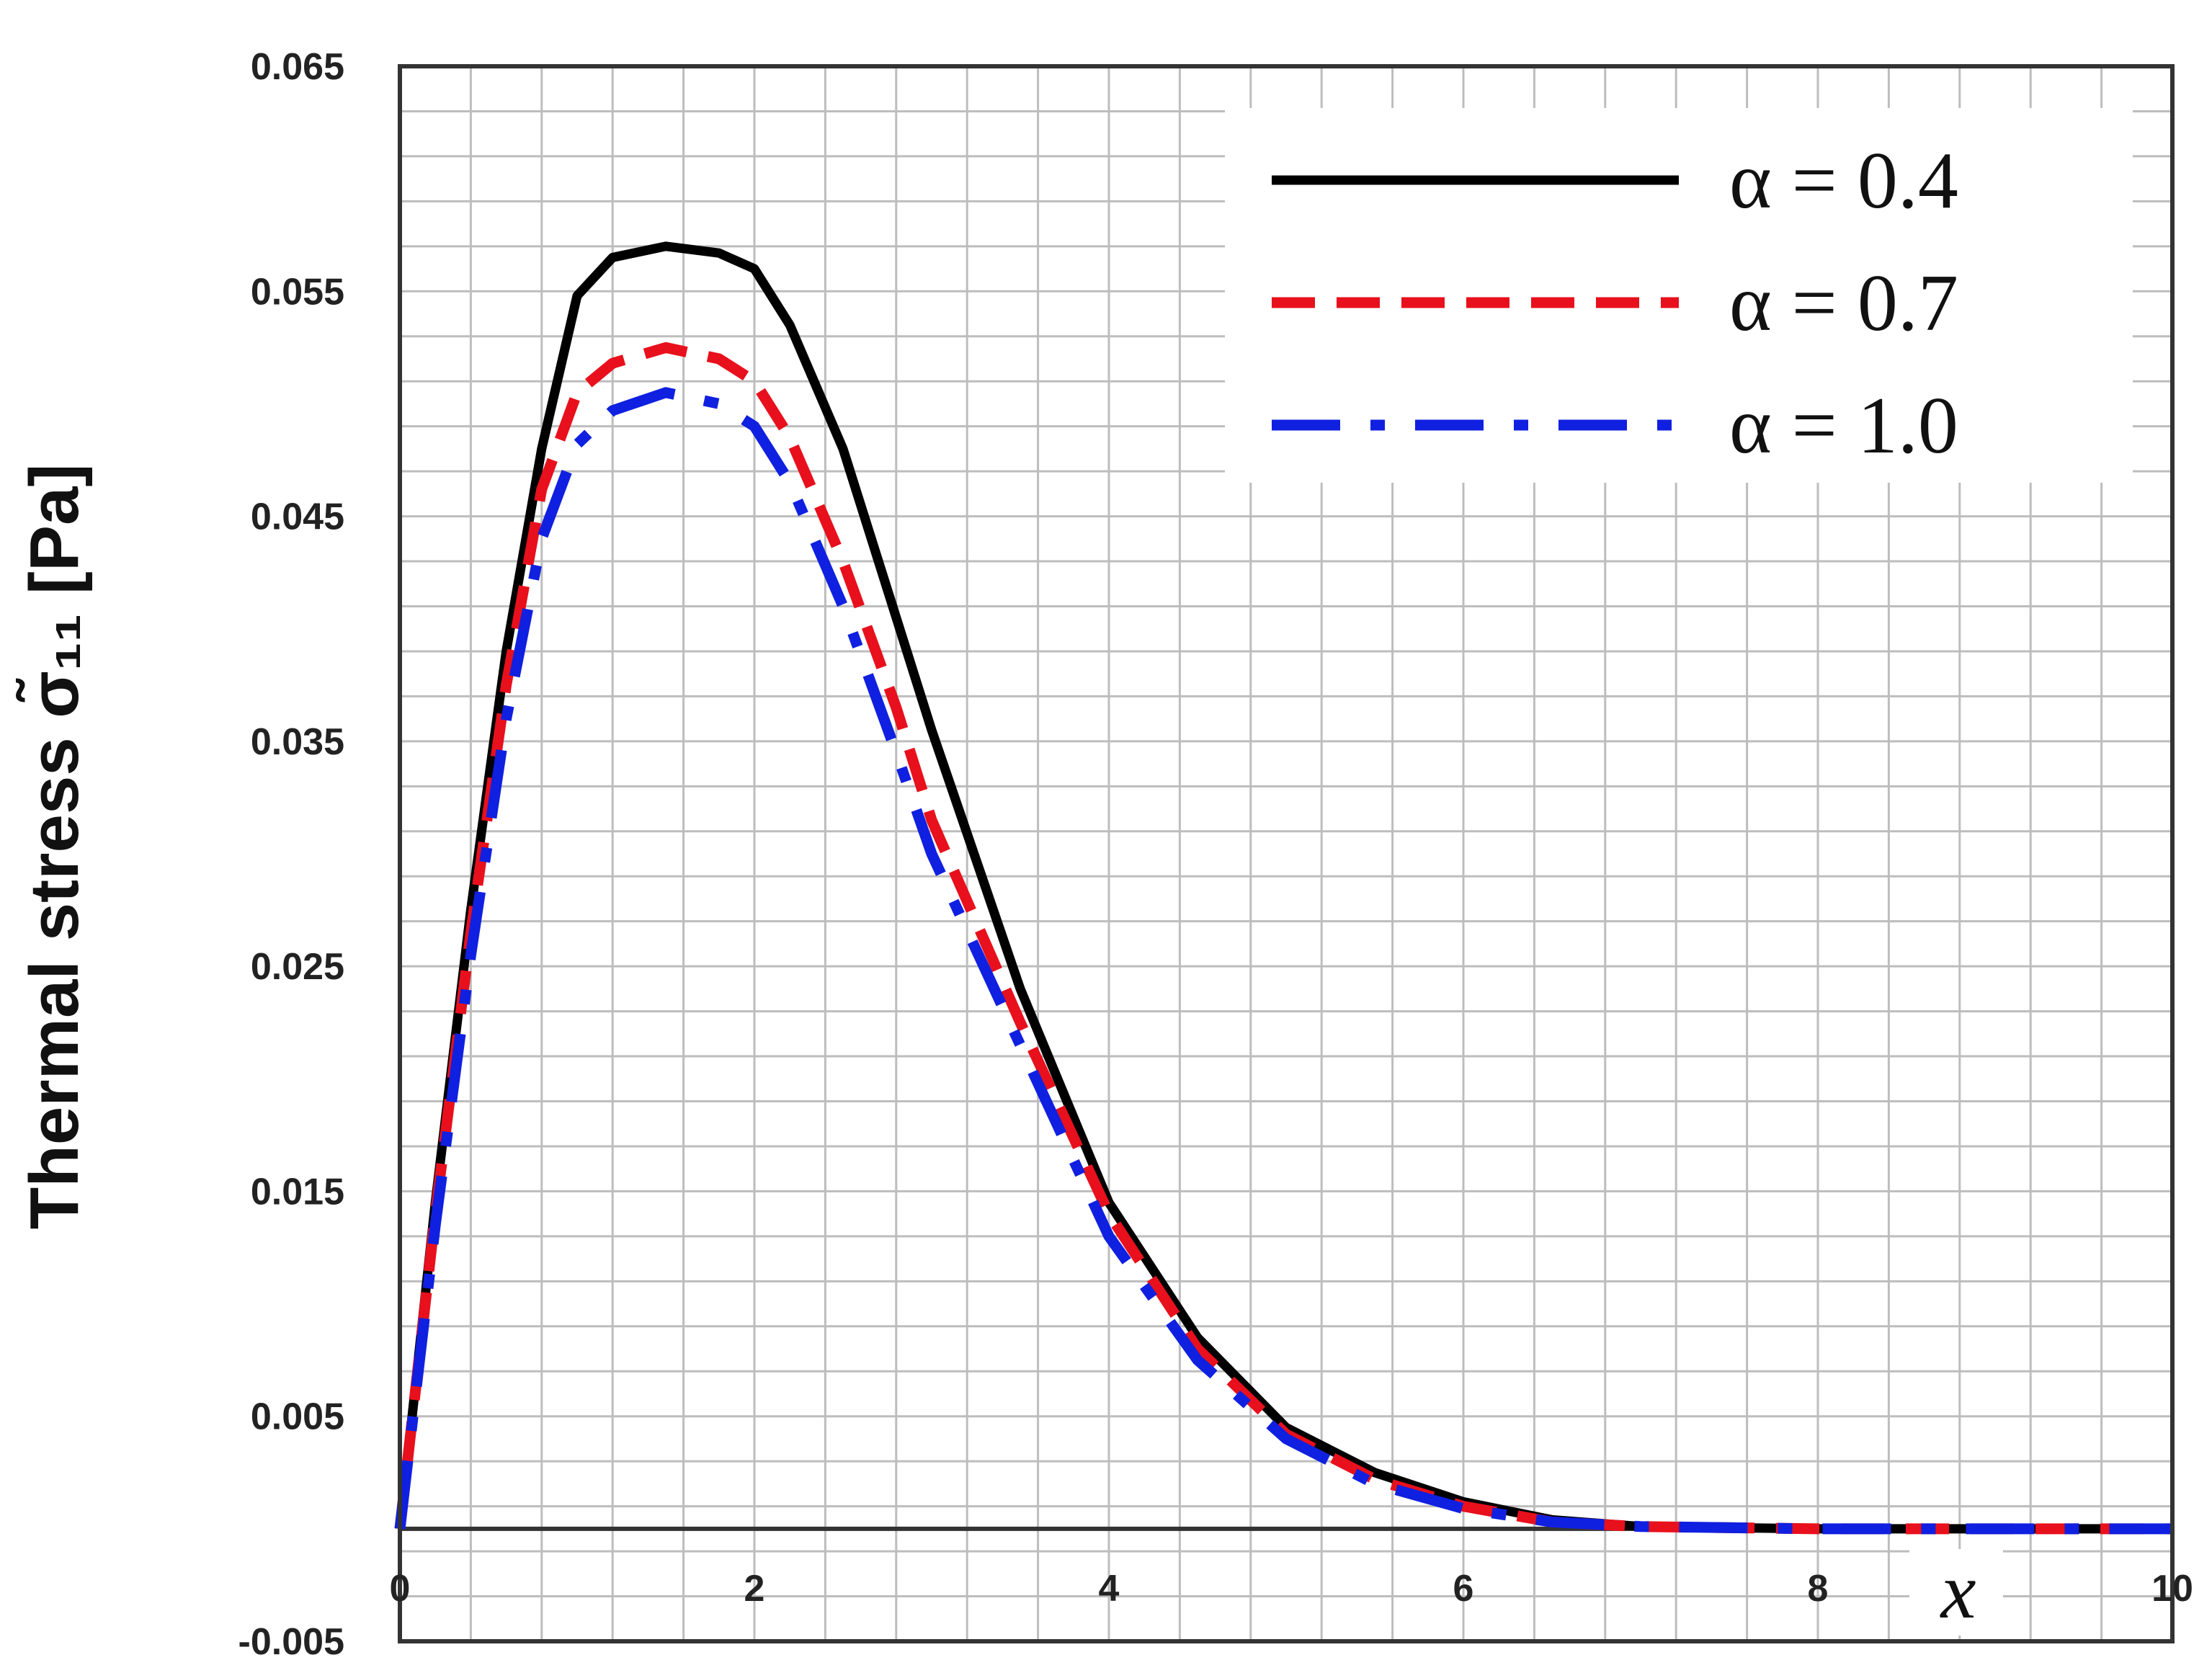  Describe the element at coordinates (1844, 181) in the screenshot. I see `legend-label-1: α = 0.4` at that location.